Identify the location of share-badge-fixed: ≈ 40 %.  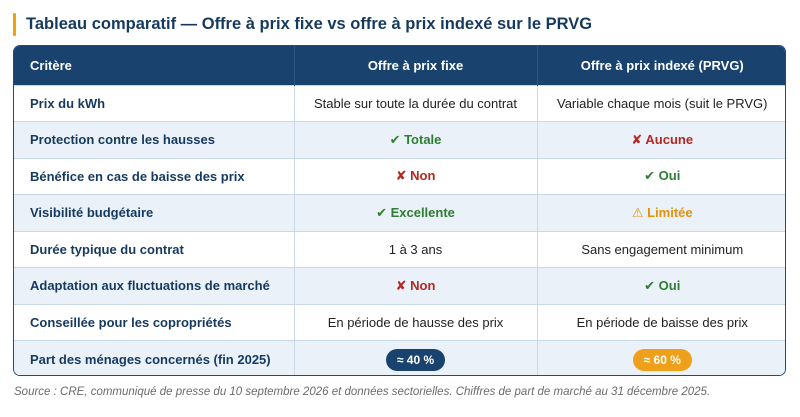
(415, 359).